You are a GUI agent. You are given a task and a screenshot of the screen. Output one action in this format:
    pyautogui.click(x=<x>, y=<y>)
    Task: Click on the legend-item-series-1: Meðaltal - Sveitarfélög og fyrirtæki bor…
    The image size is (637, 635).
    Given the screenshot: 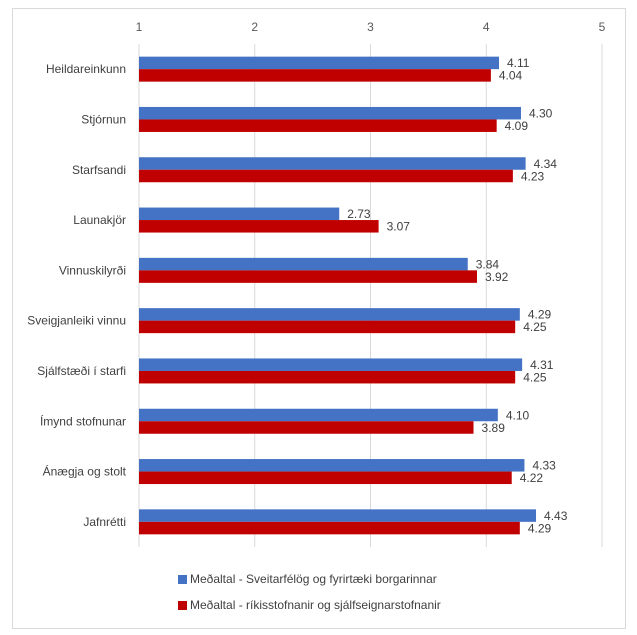 What is the action you would take?
    pyautogui.click(x=307, y=579)
    